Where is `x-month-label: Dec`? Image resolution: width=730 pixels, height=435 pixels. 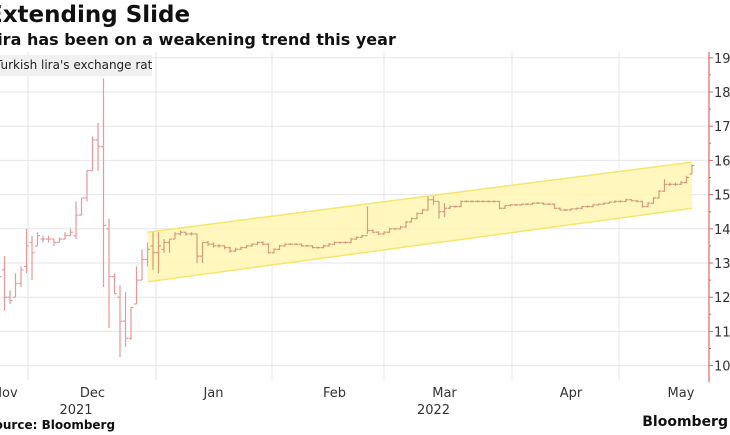 x-month-label: Dec is located at coordinates (92, 393).